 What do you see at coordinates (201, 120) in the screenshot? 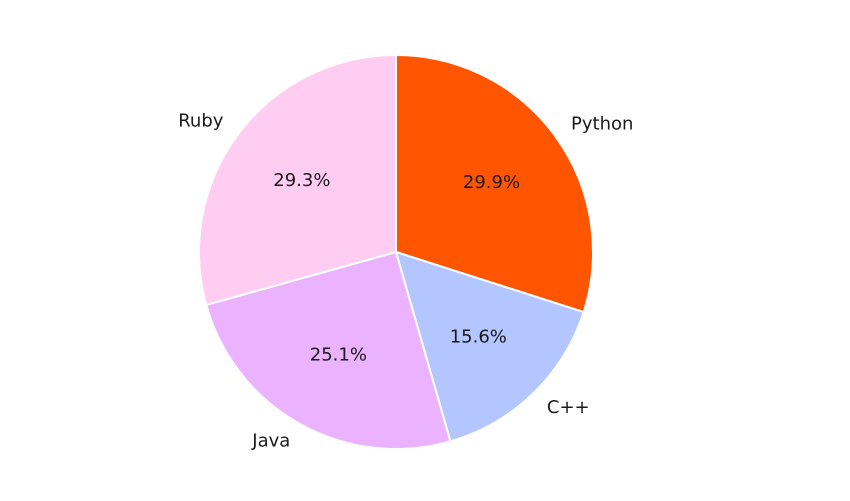
I see `slice-label-ruby: Ruby` at bounding box center [201, 120].